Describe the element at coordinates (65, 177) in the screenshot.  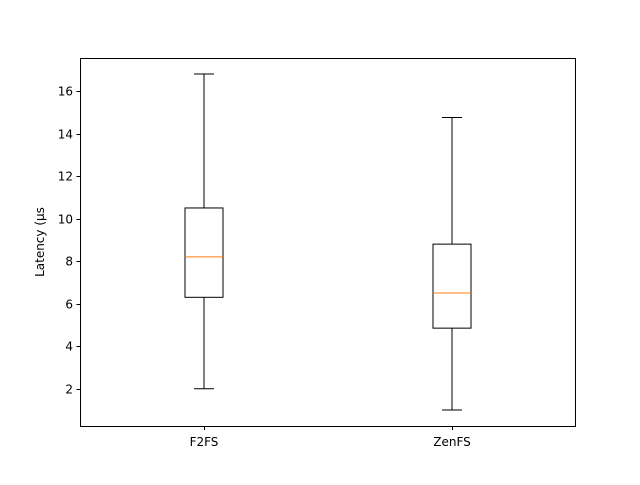
I see `y-tick-label-12: 12` at that location.